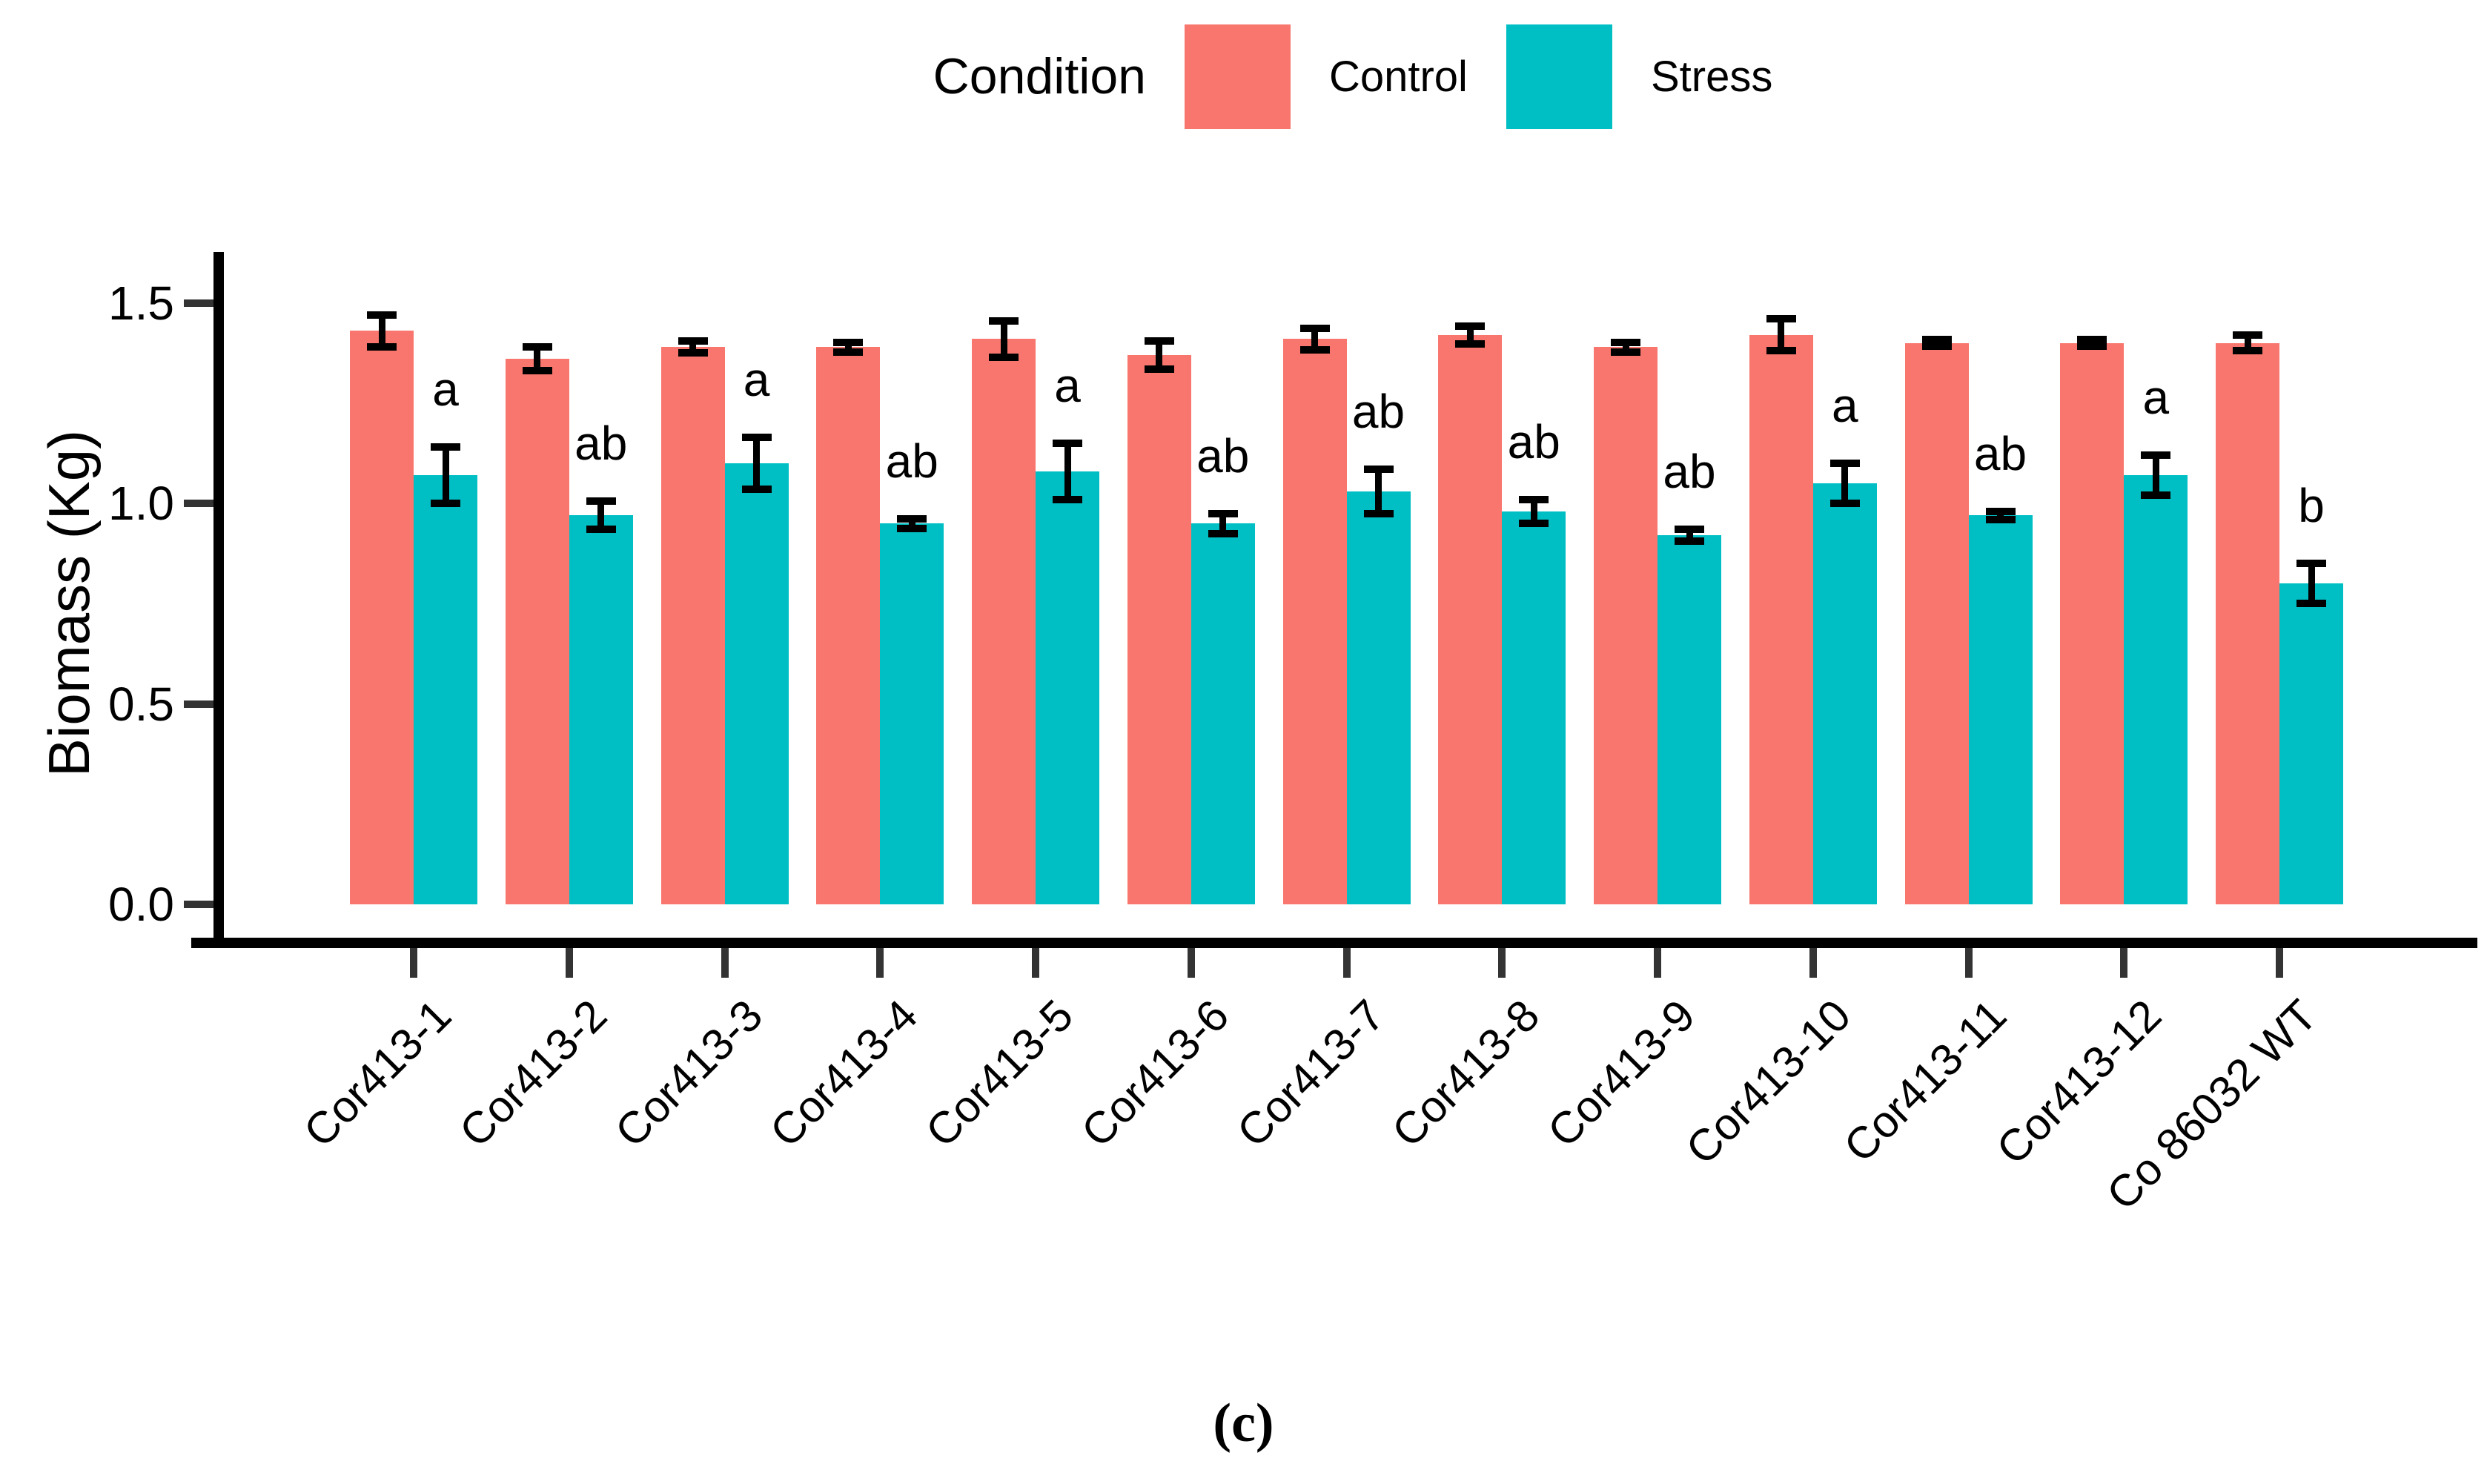 Image resolution: width=2487 pixels, height=1484 pixels. I want to click on x-tick-label: Cor413-2, so click(533, 1073).